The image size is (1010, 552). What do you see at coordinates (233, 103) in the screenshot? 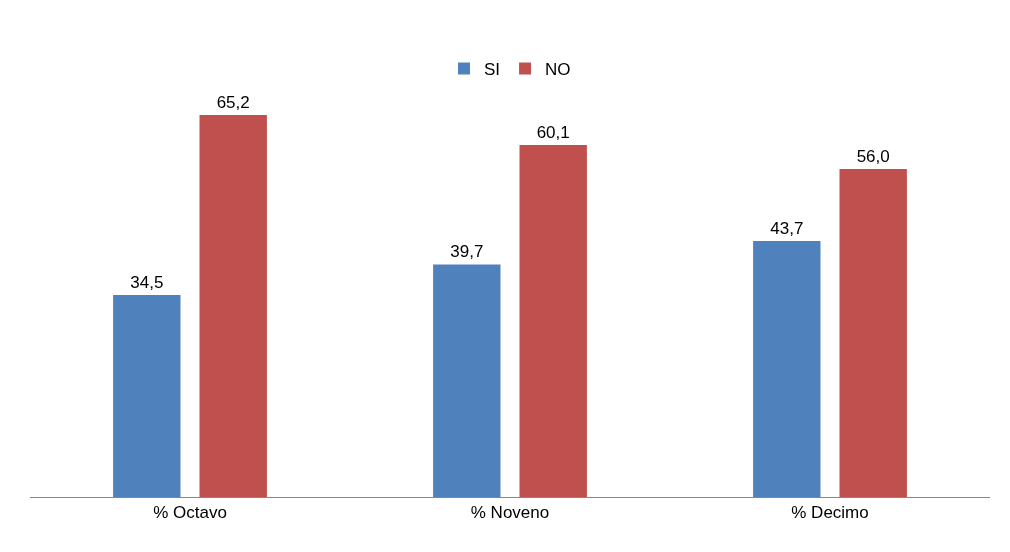
I see `data-label: 65,2` at bounding box center [233, 103].